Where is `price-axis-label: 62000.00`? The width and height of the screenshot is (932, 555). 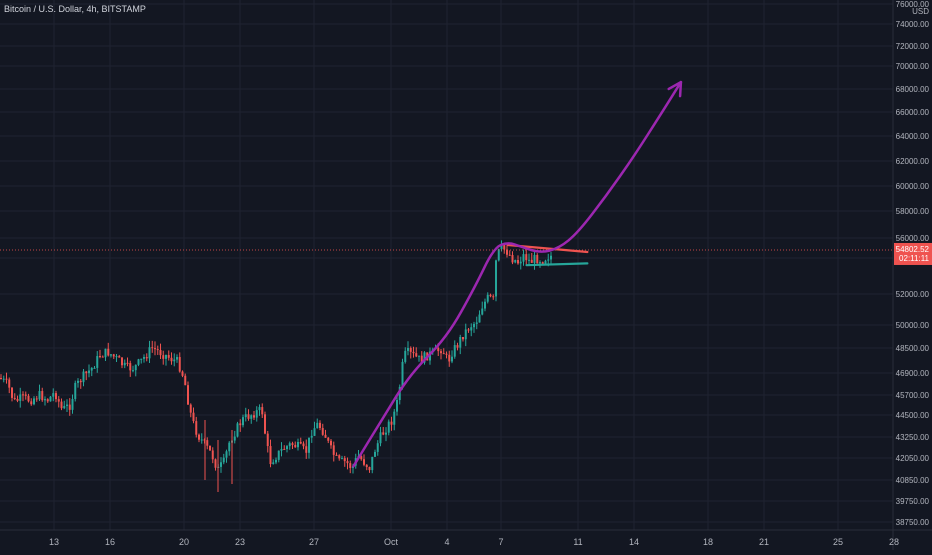
price-axis-label: 62000.00 is located at coordinates (913, 161).